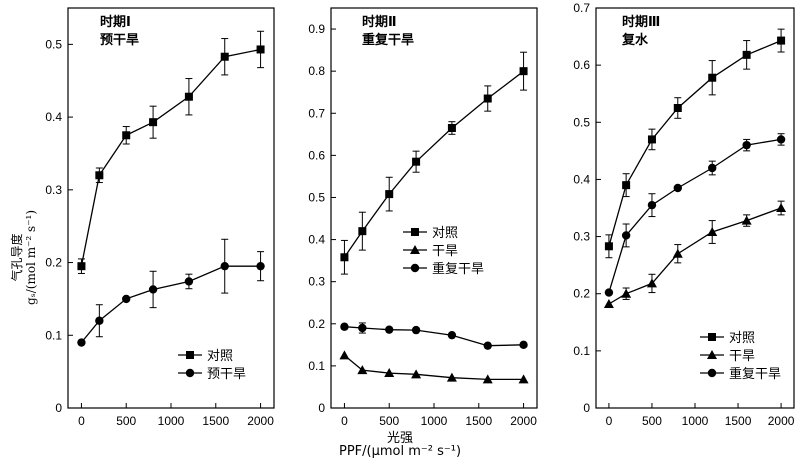 The image size is (800, 462). I want to click on y-axis-label-bottom: gₛ/(mol m⁻² s⁻¹), so click(31, 257).